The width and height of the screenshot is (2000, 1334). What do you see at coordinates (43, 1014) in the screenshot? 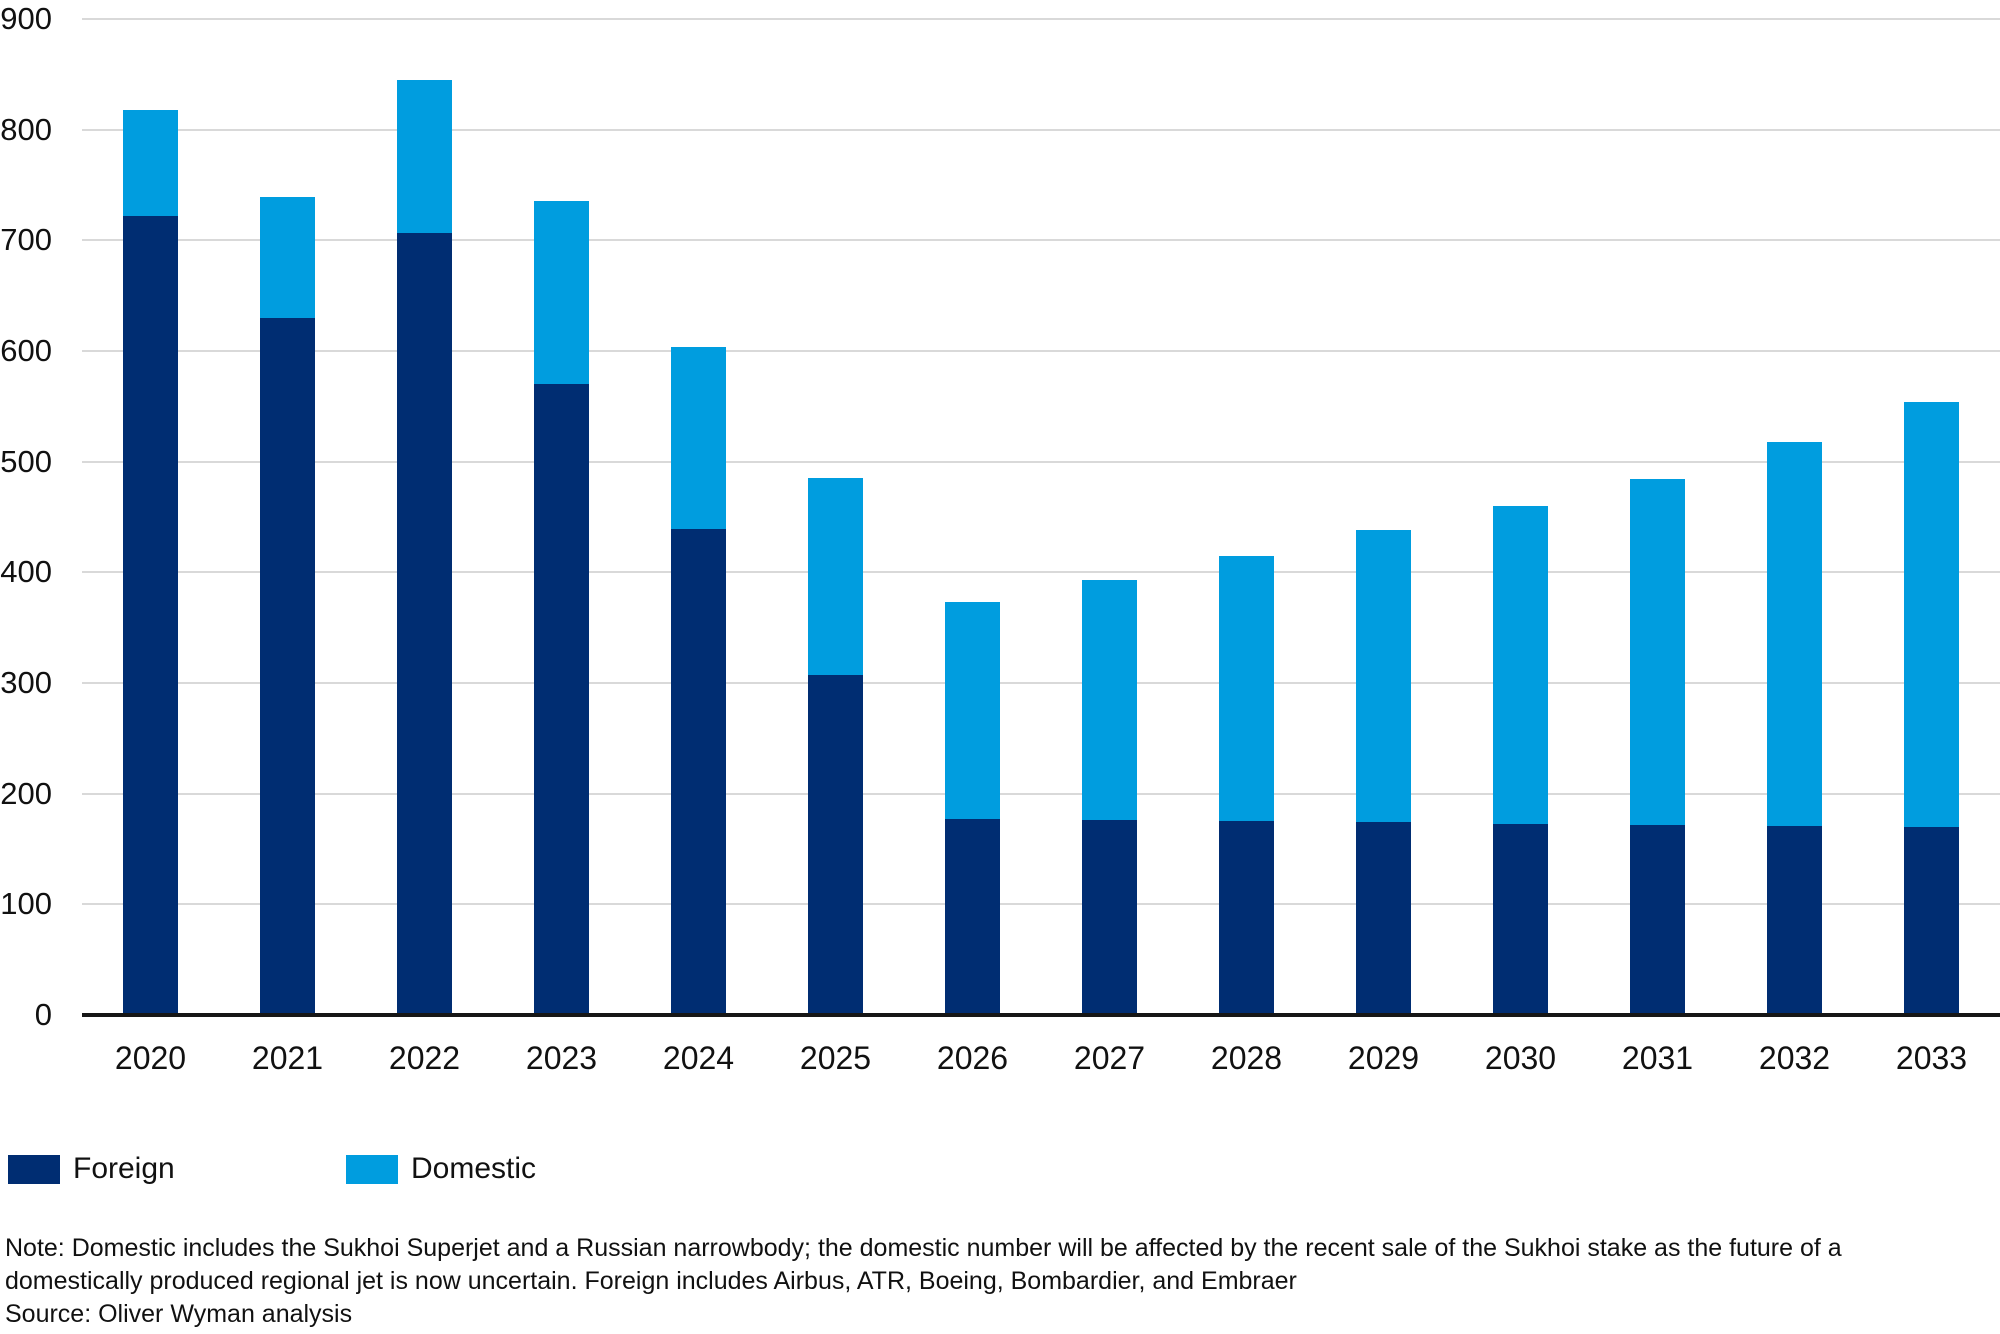
I see `y-tick-label-0: 0` at bounding box center [43, 1014].